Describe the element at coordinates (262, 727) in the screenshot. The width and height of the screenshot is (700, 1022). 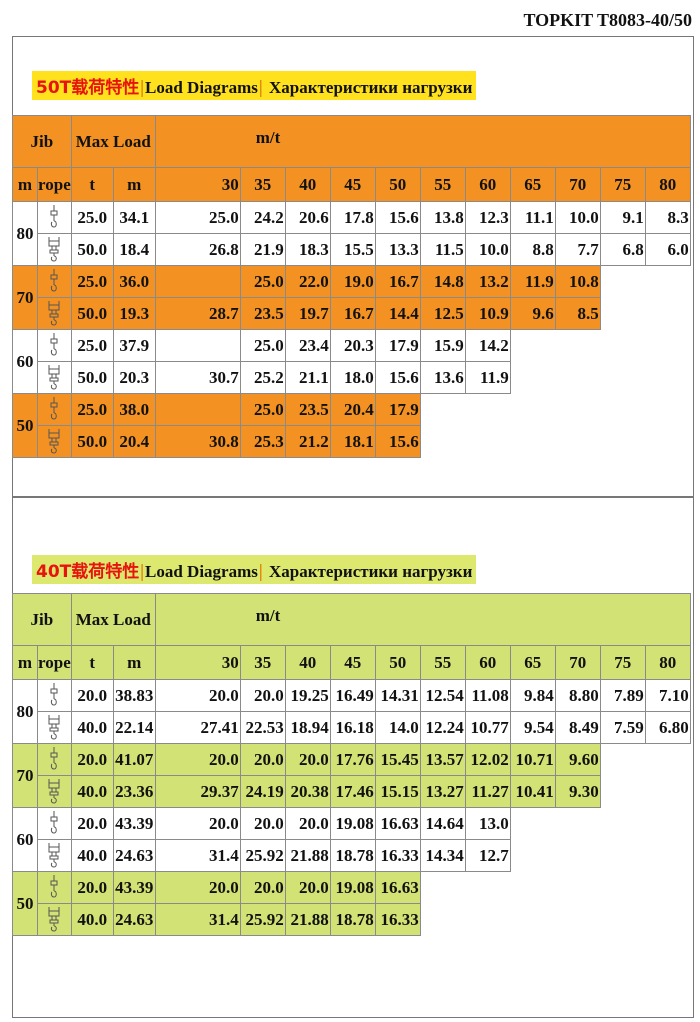
I see `load-value: 22.53` at that location.